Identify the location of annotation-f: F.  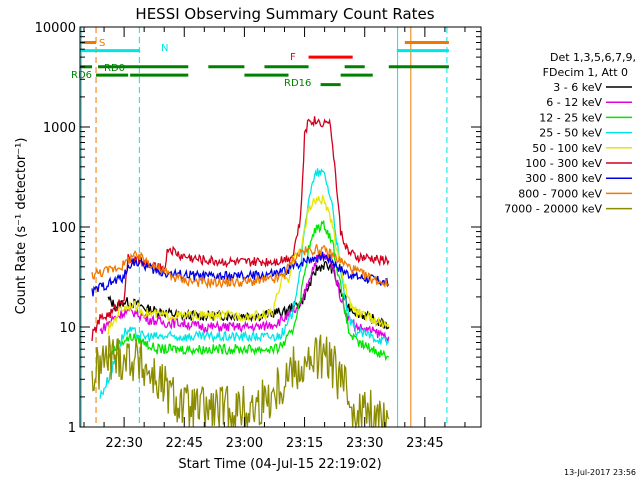
(293, 57).